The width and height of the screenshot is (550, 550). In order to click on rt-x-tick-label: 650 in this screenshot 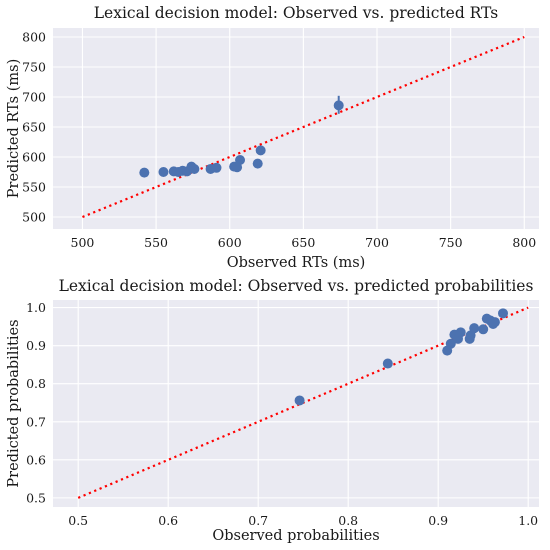, I will do `click(303, 242)`.